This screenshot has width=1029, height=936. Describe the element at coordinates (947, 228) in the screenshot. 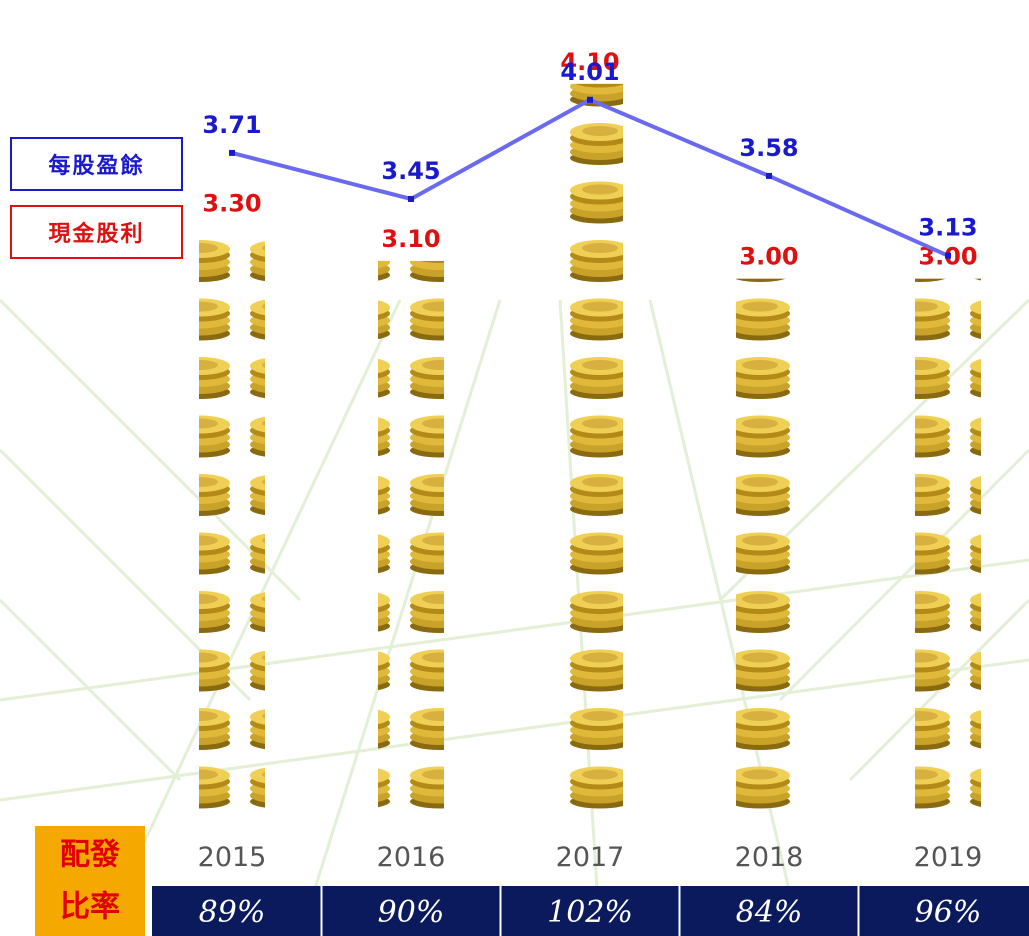

I see `data-label: 3.13` at that location.